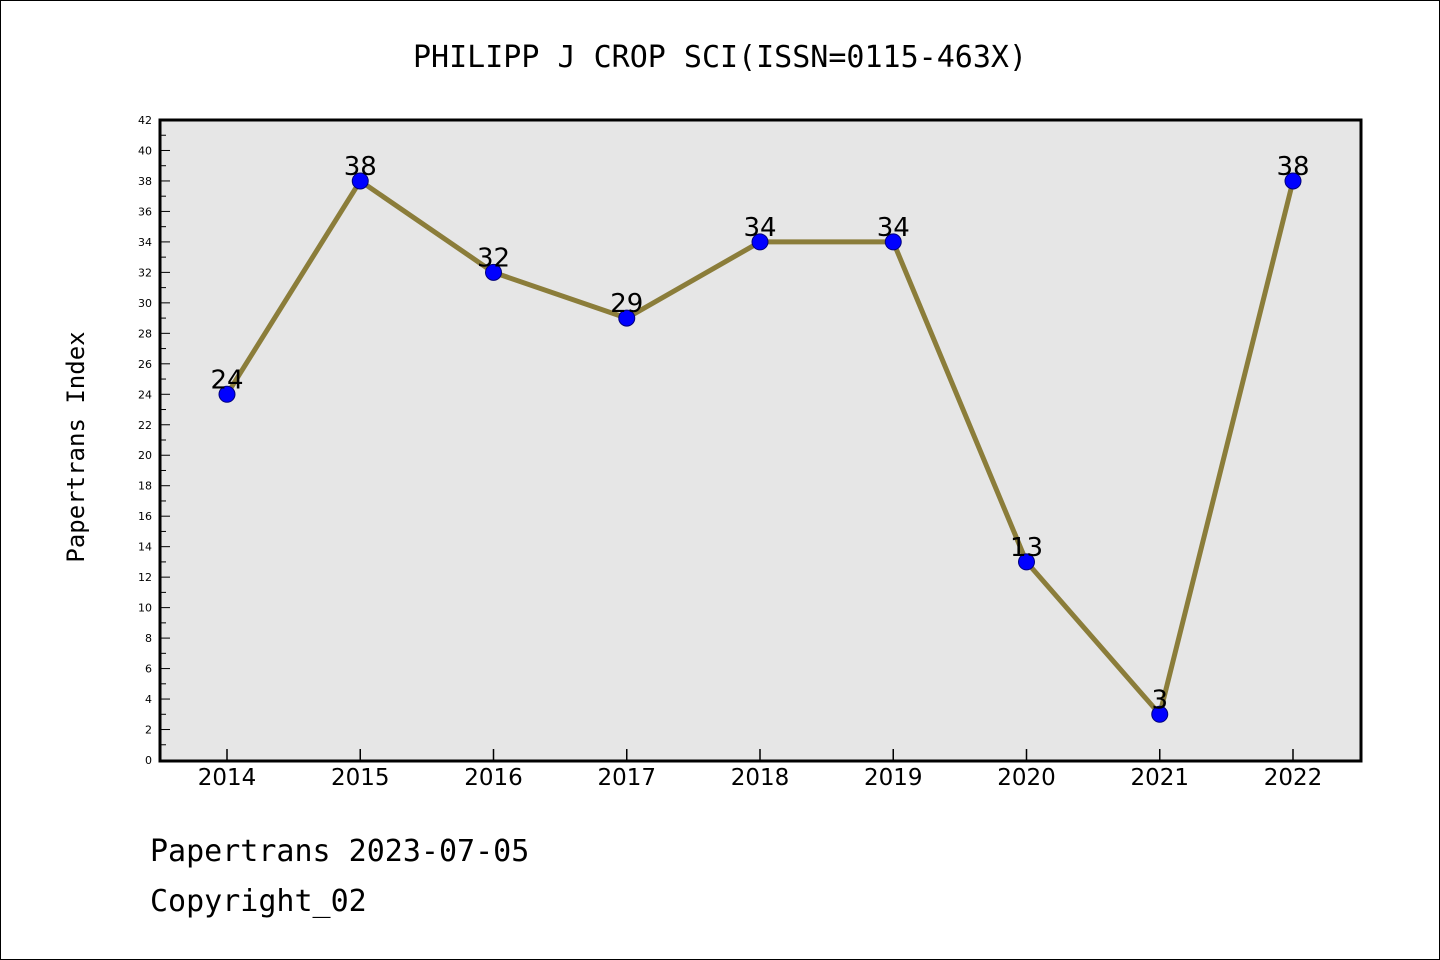 This screenshot has width=1440, height=960. What do you see at coordinates (145, 303) in the screenshot?
I see `y-tick-label: 30` at bounding box center [145, 303].